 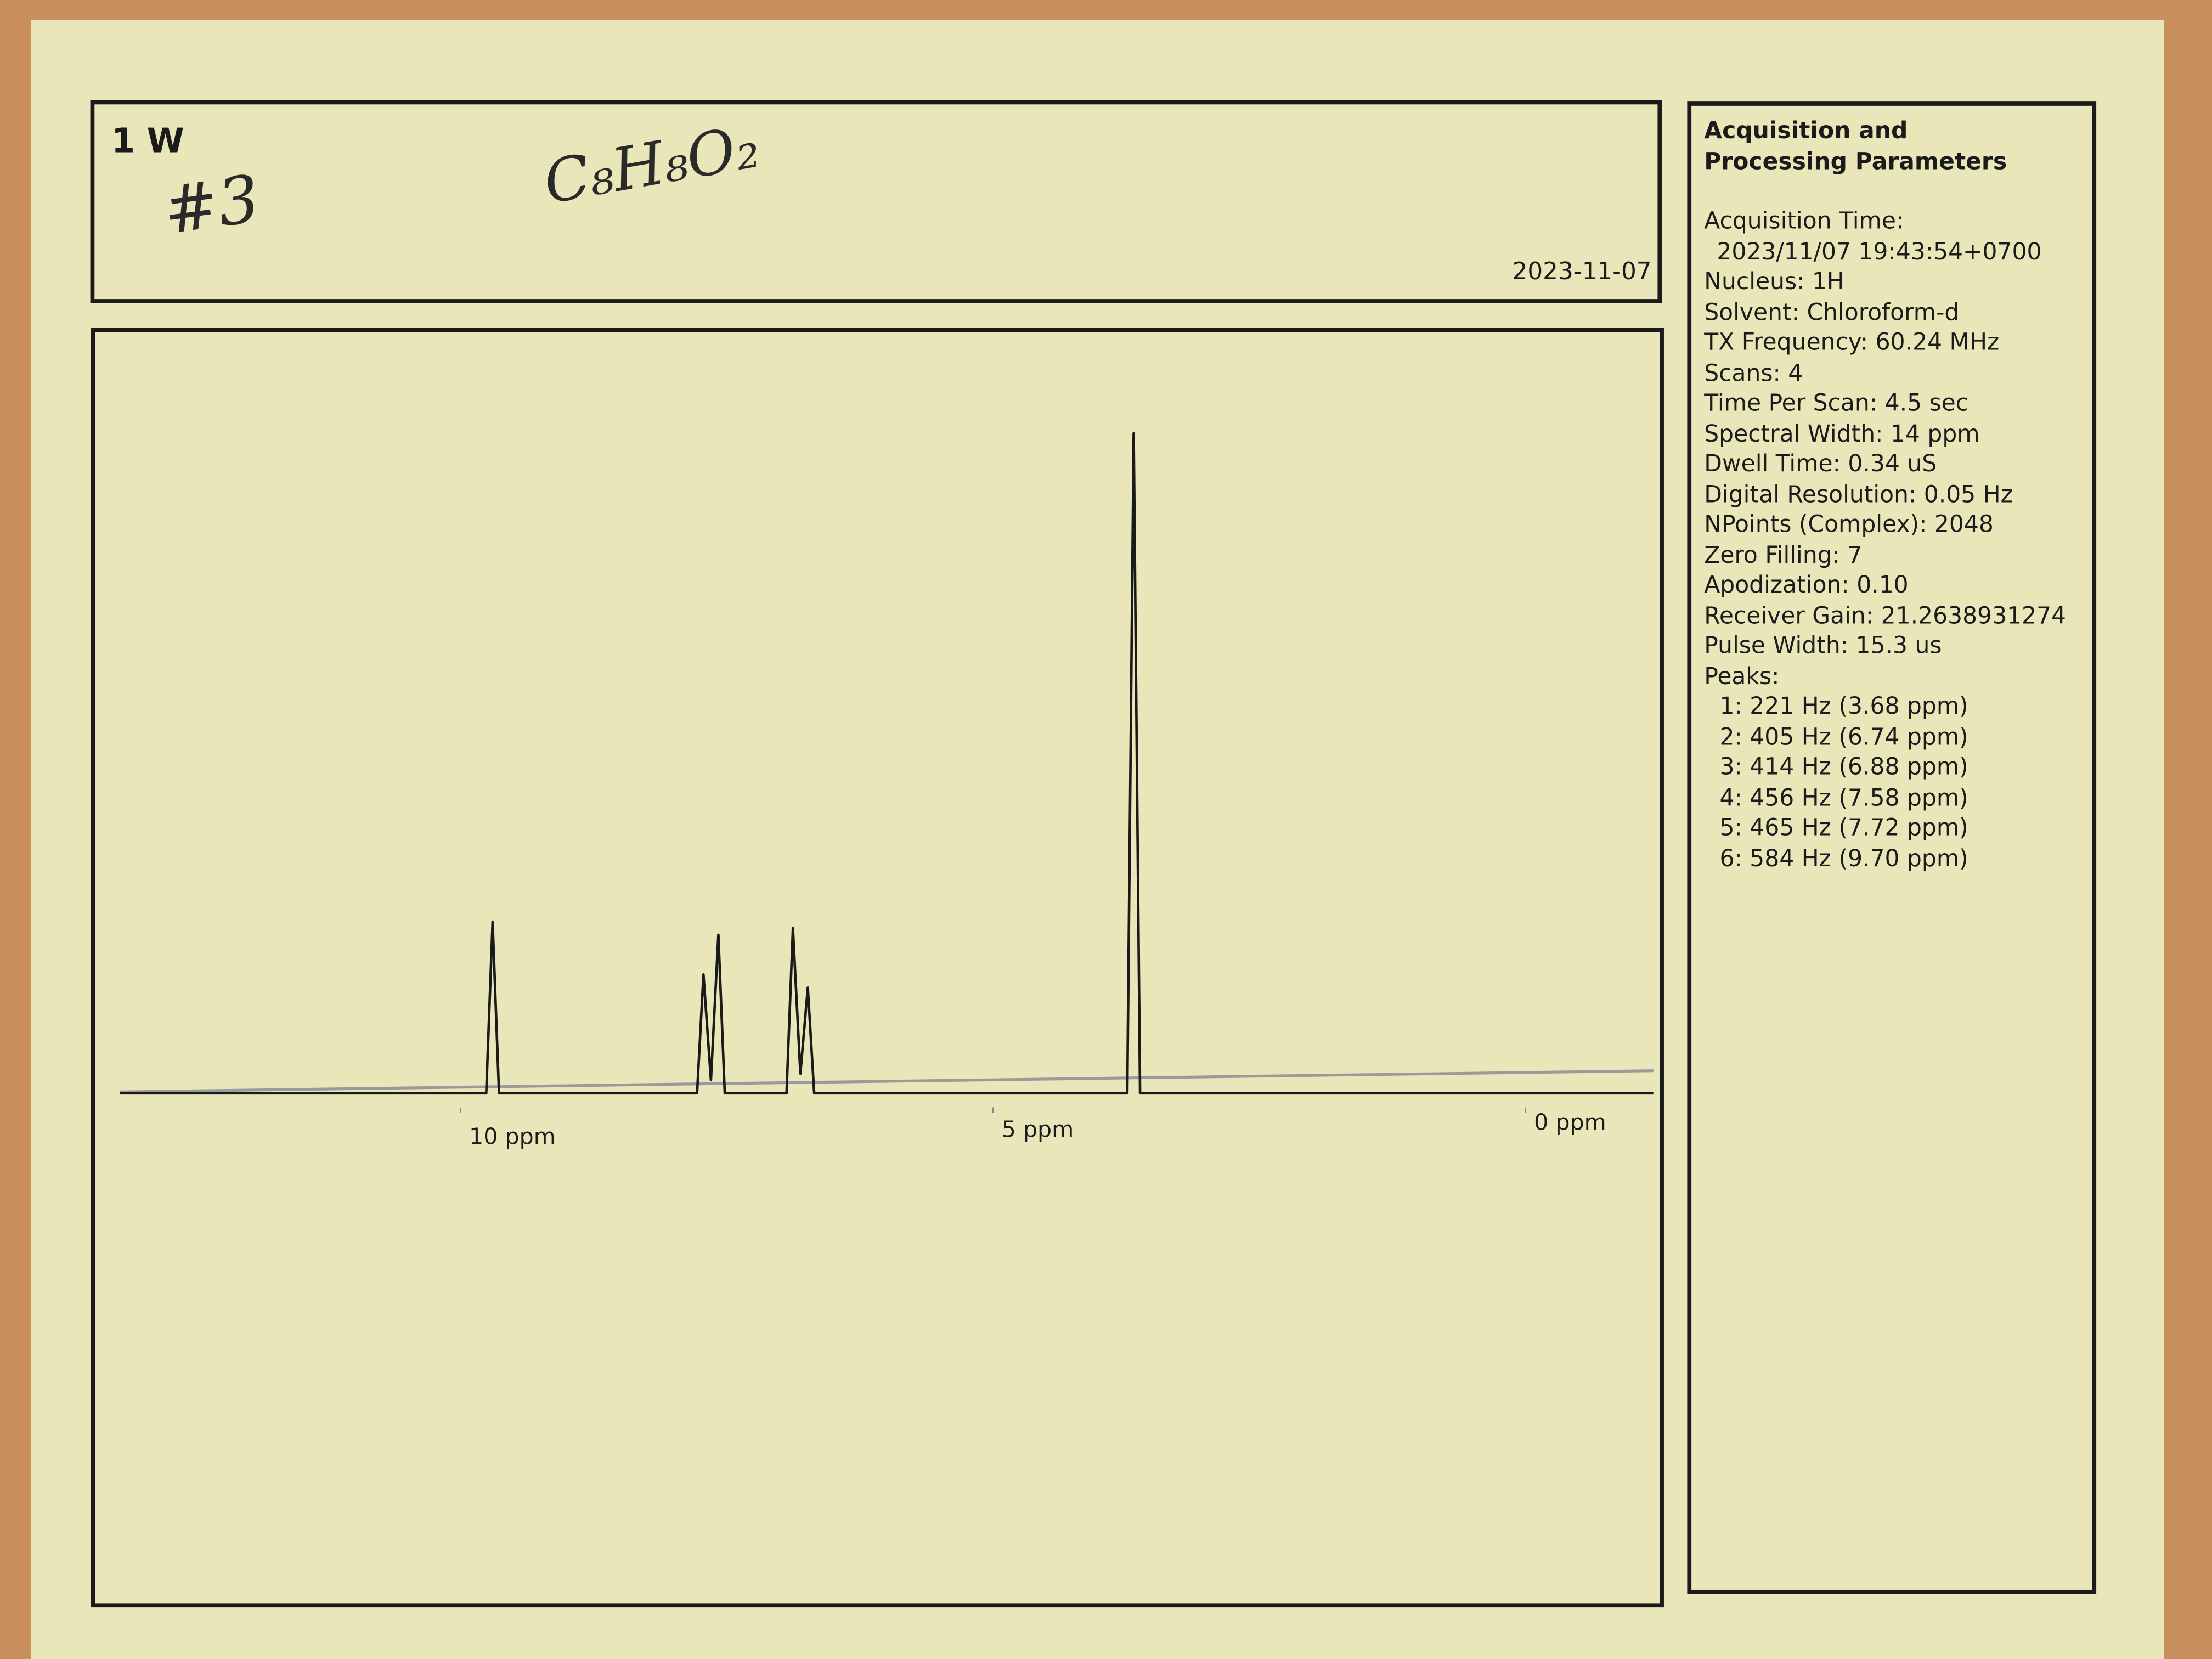 What do you see at coordinates (1843, 828) in the screenshot?
I see `peak-entry: 5: 465 Hz (7.72 ppm)` at bounding box center [1843, 828].